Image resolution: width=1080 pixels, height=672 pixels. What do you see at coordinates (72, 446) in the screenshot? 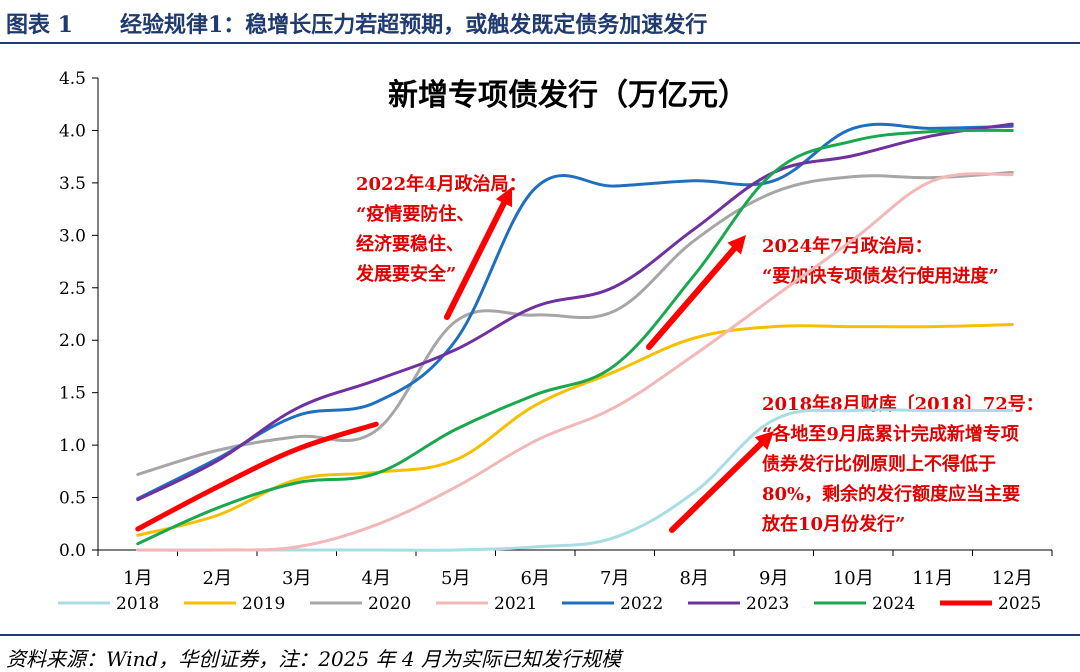
I see `y-tick-label: 1.0` at bounding box center [72, 446].